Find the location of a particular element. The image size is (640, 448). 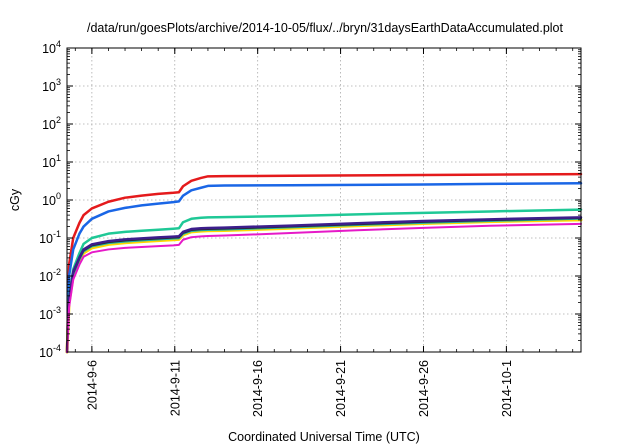

y-tick-label: 10³ is located at coordinates (51, 85).